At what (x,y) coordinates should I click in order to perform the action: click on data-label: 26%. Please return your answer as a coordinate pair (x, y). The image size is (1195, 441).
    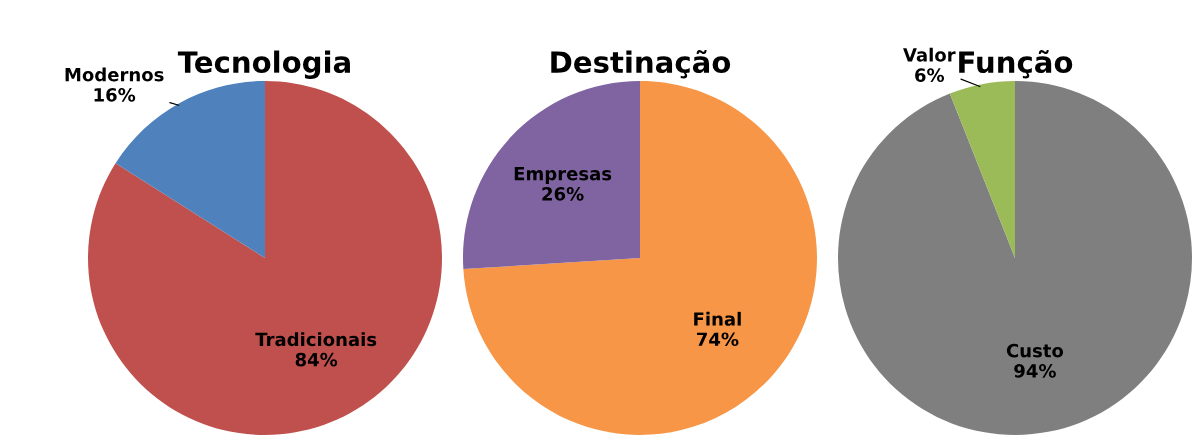
    Looking at the image, I should click on (563, 193).